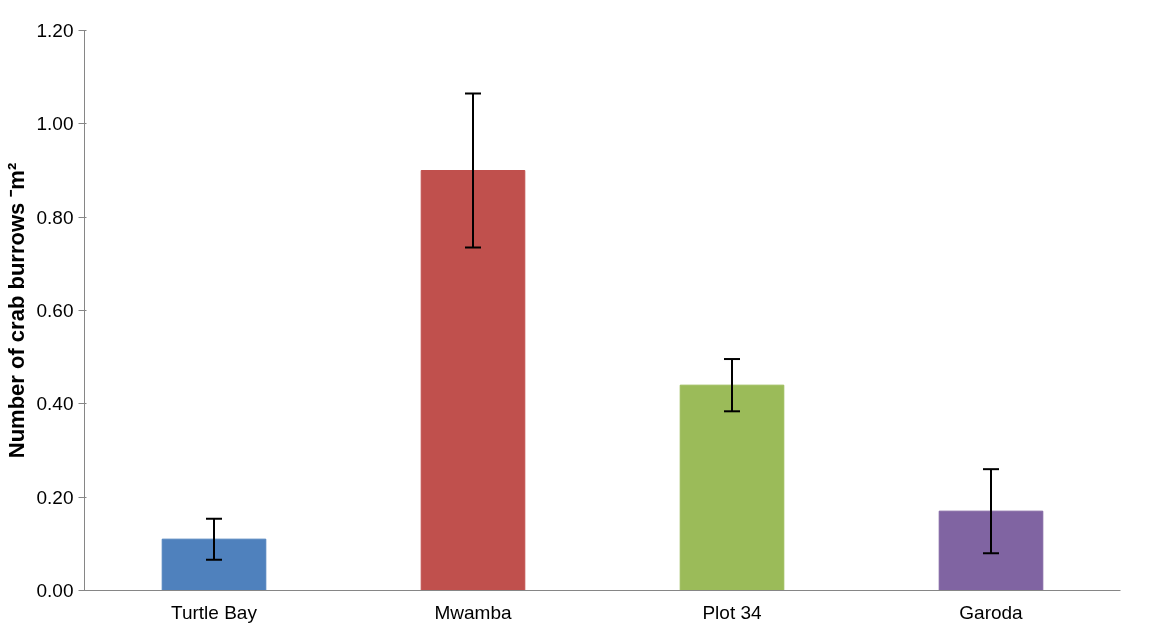 Image resolution: width=1150 pixels, height=631 pixels. Describe the element at coordinates (214, 612) in the screenshot. I see `x-tick-label: Turtle Bay` at that location.